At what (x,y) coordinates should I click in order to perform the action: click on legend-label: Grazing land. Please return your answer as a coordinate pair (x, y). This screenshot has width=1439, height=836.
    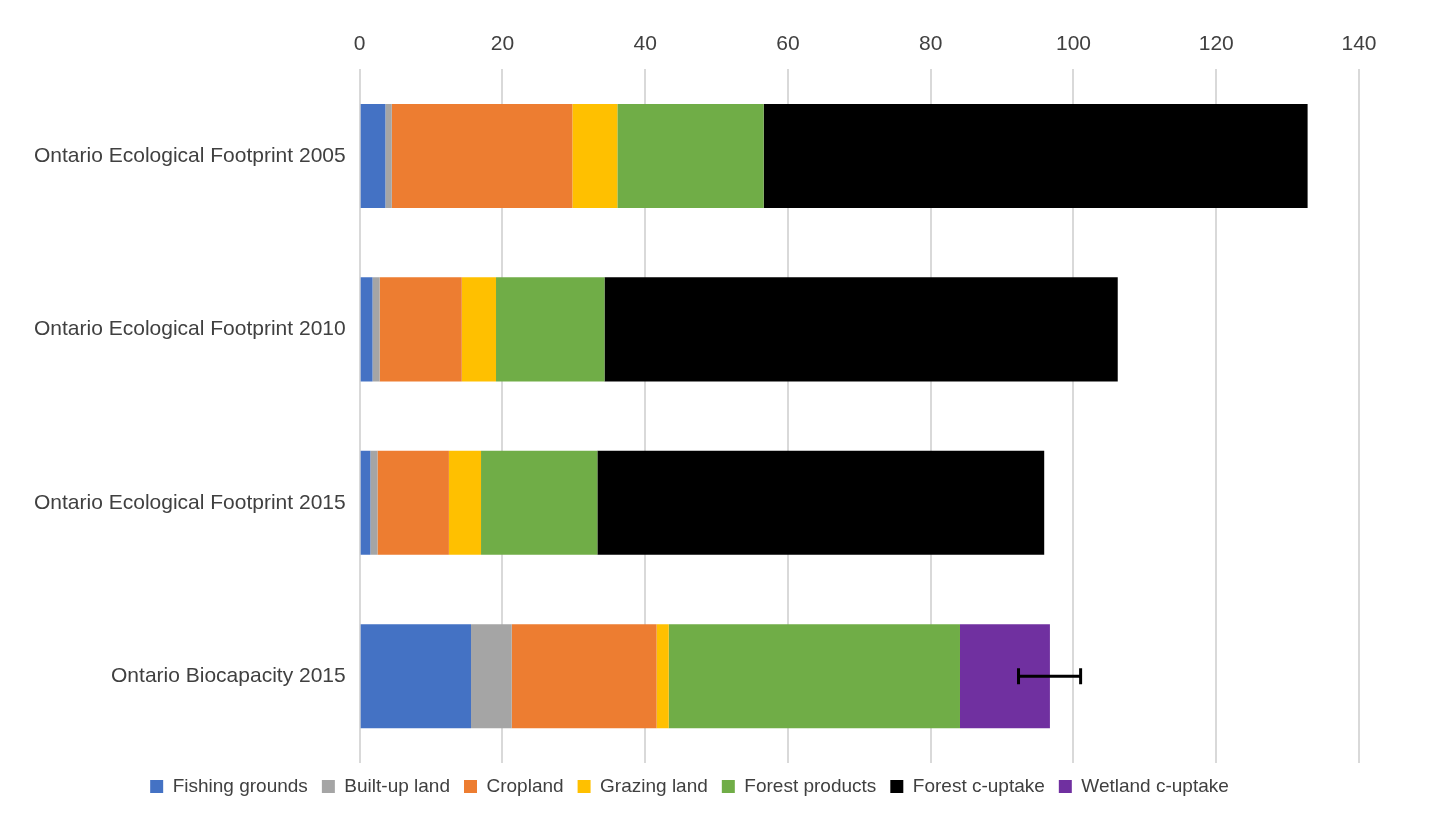
    Looking at the image, I should click on (654, 785).